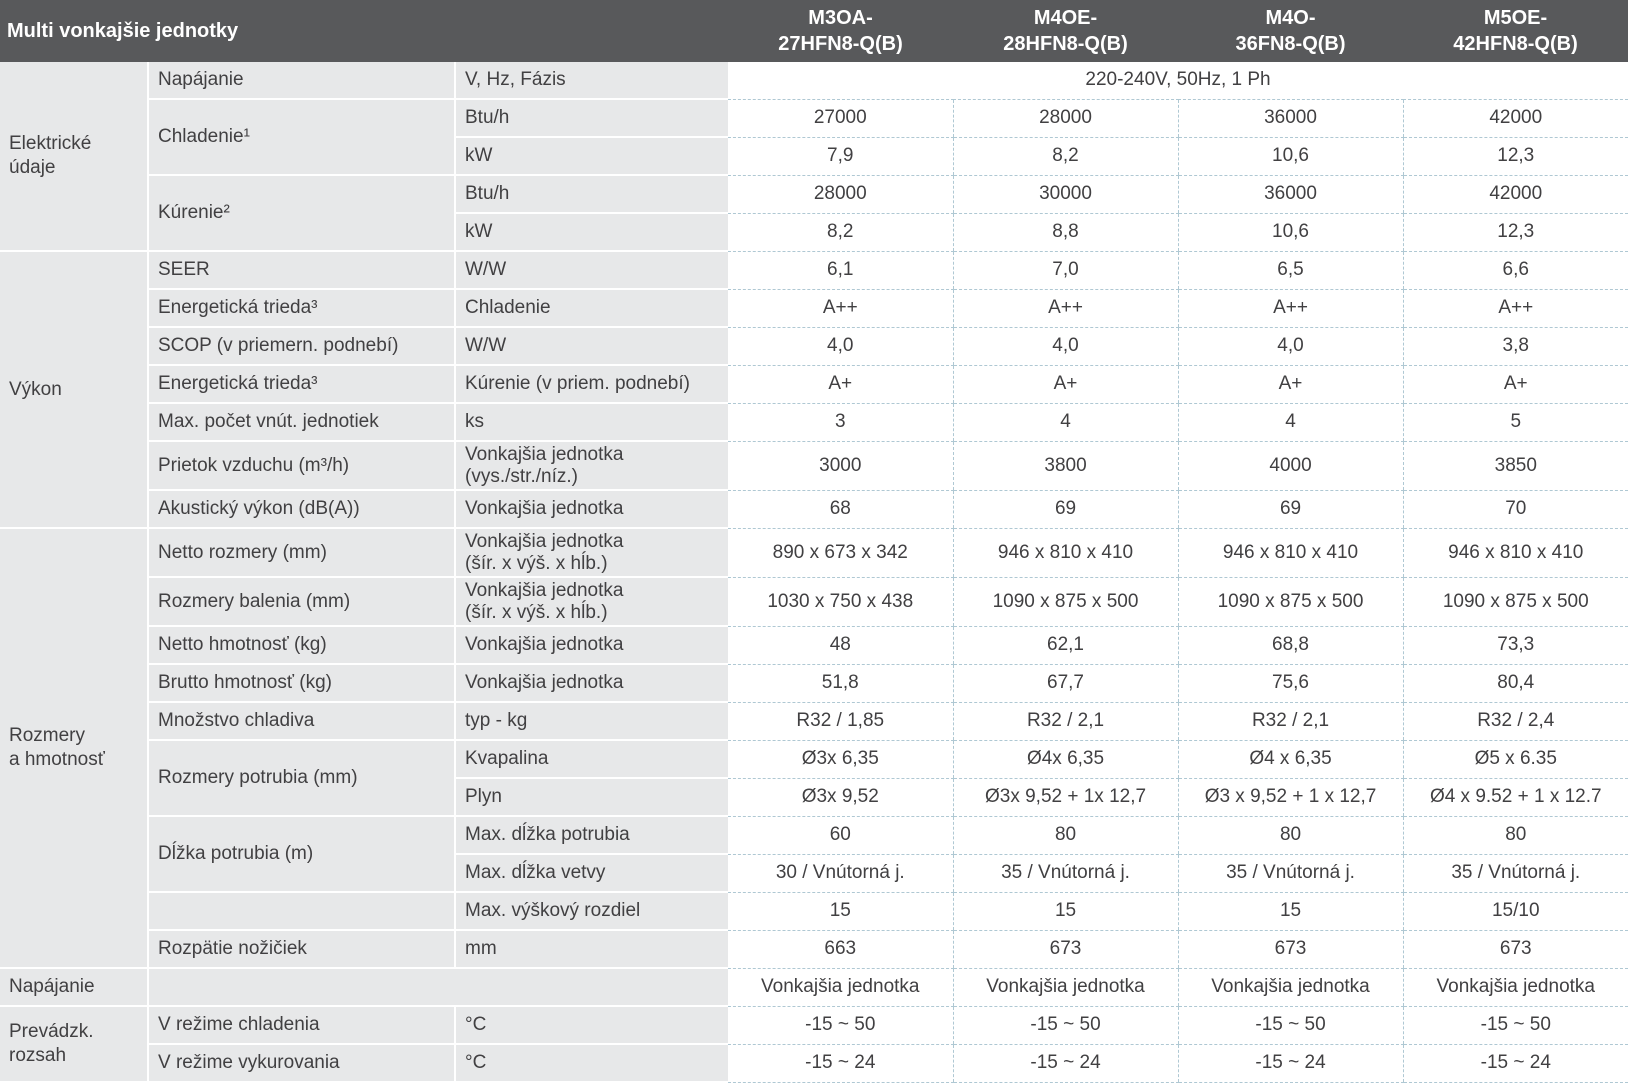 The width and height of the screenshot is (1628, 1083). I want to click on spec-label-cell: Množstvo chladiva, so click(301, 721).